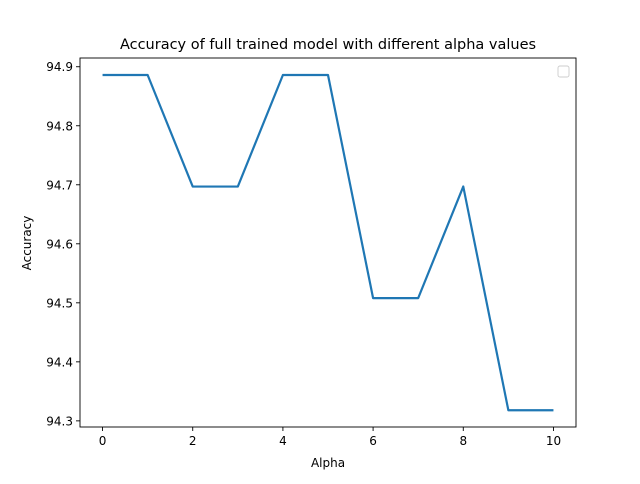 This screenshot has width=640, height=484. I want to click on y-tick-label: 94.9, so click(59, 67).